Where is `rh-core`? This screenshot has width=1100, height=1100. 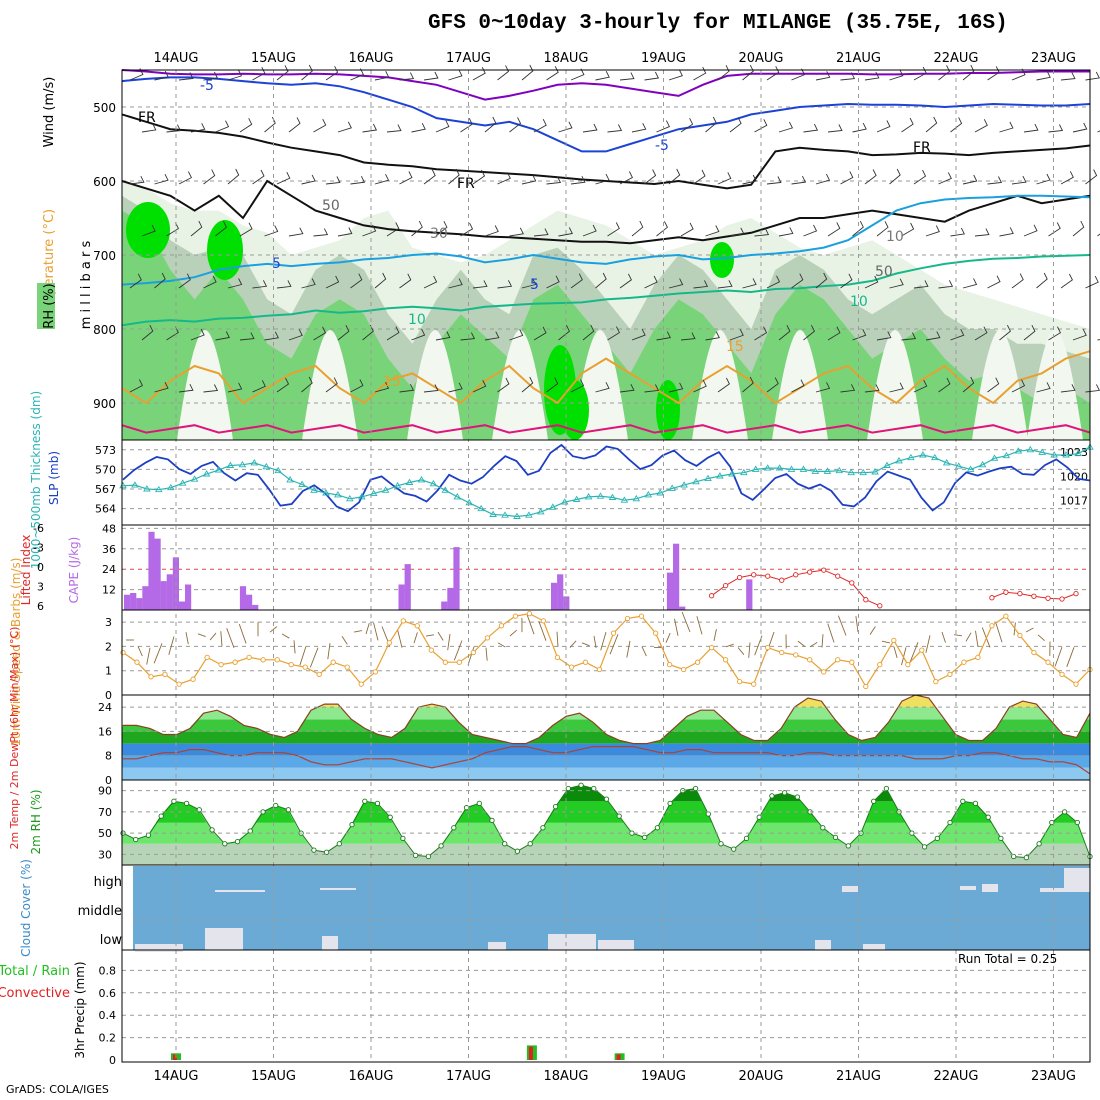 rh-core is located at coordinates (148, 230).